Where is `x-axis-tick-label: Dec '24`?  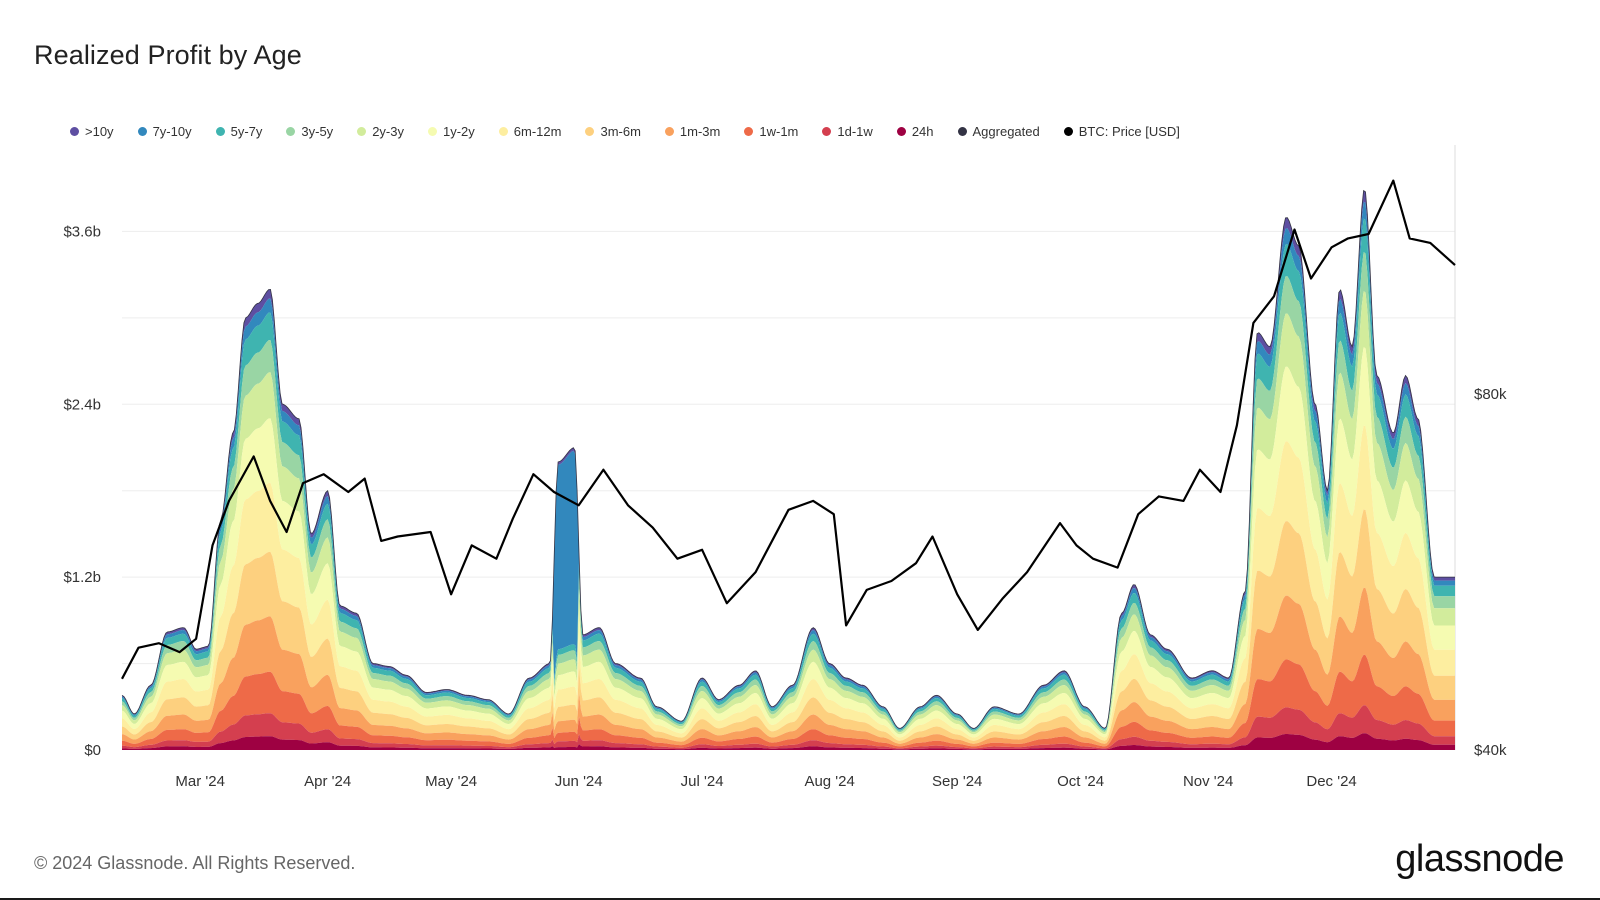 x-axis-tick-label: Dec '24 is located at coordinates (1331, 781).